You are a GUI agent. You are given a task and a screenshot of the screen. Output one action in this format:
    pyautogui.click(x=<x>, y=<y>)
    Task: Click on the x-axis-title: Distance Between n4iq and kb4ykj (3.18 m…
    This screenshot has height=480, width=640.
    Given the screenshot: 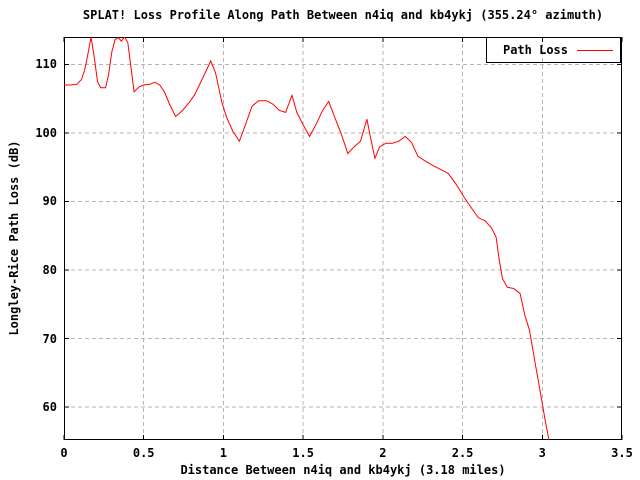 What is the action you would take?
    pyautogui.click(x=343, y=470)
    